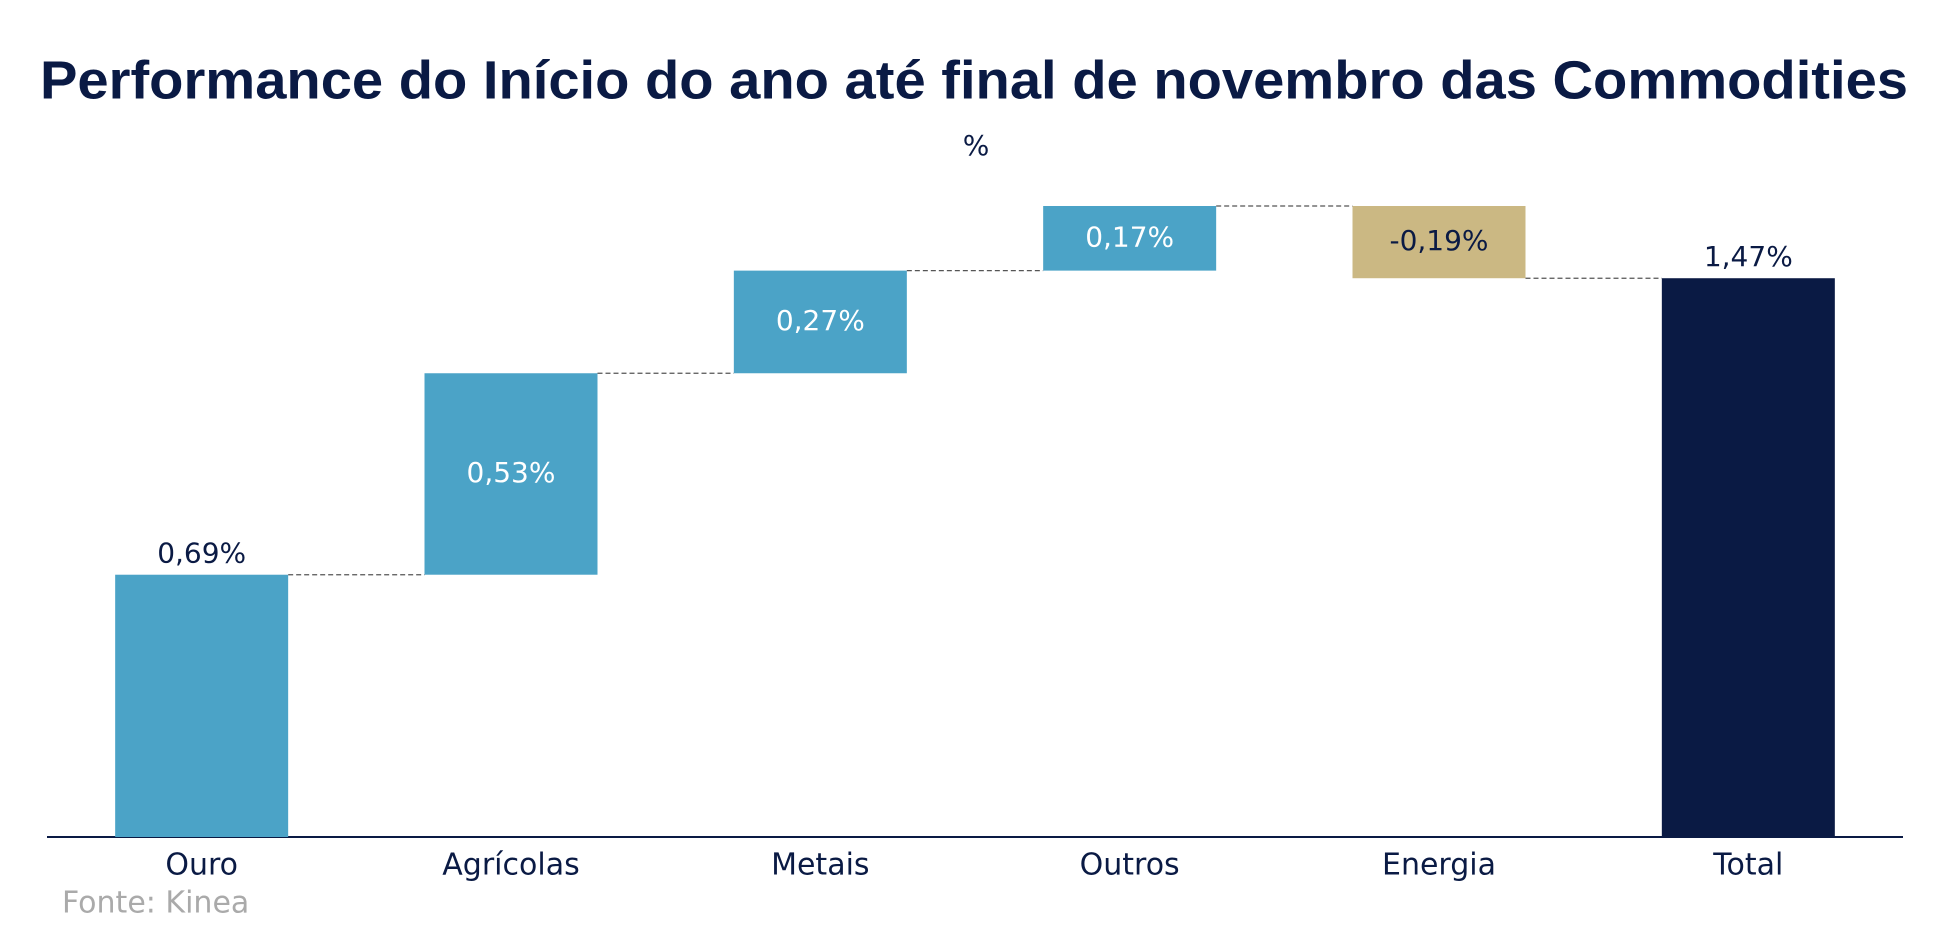  I want to click on value-label: 0,53%, so click(511, 472).